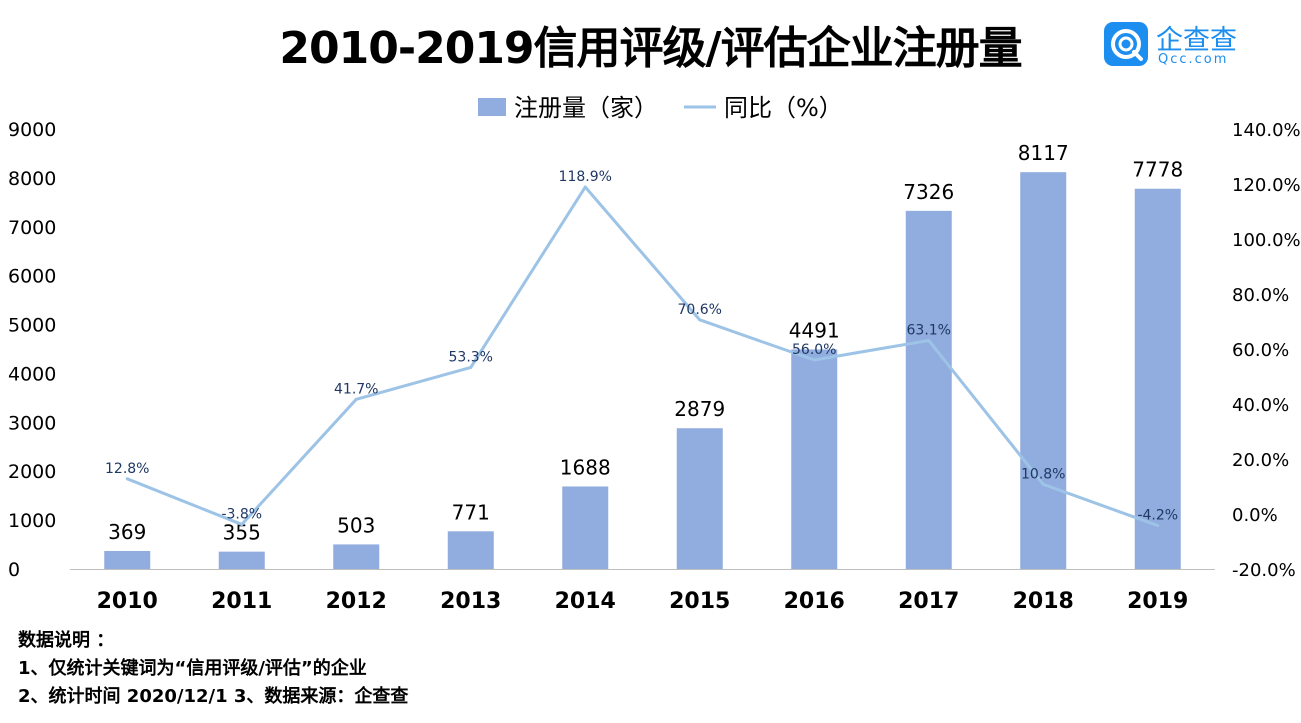  What do you see at coordinates (699, 409) in the screenshot?
I see `bar-value-label: 2879` at bounding box center [699, 409].